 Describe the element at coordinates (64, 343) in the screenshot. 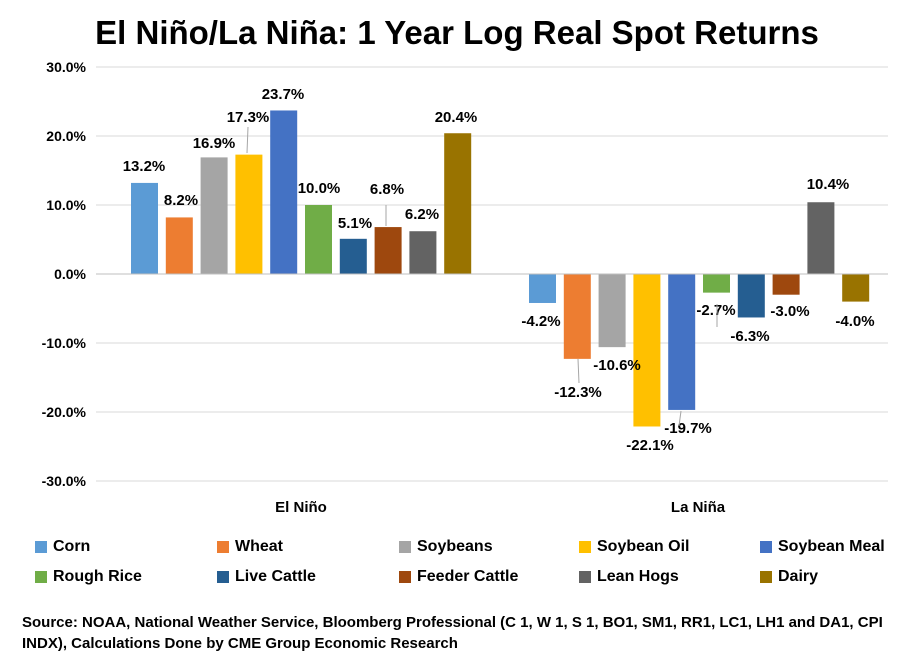

I see `y-tick-label: -10.0%` at that location.